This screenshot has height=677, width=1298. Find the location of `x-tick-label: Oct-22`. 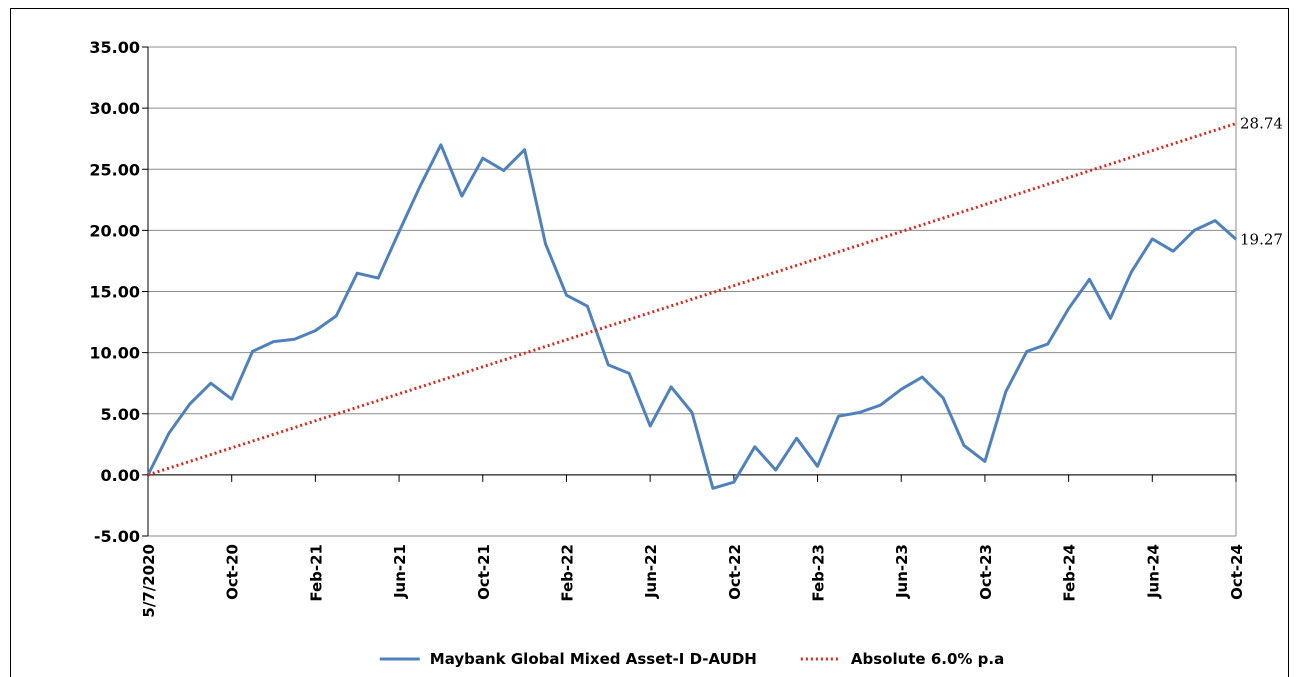

x-tick-label: Oct-22 is located at coordinates (735, 572).